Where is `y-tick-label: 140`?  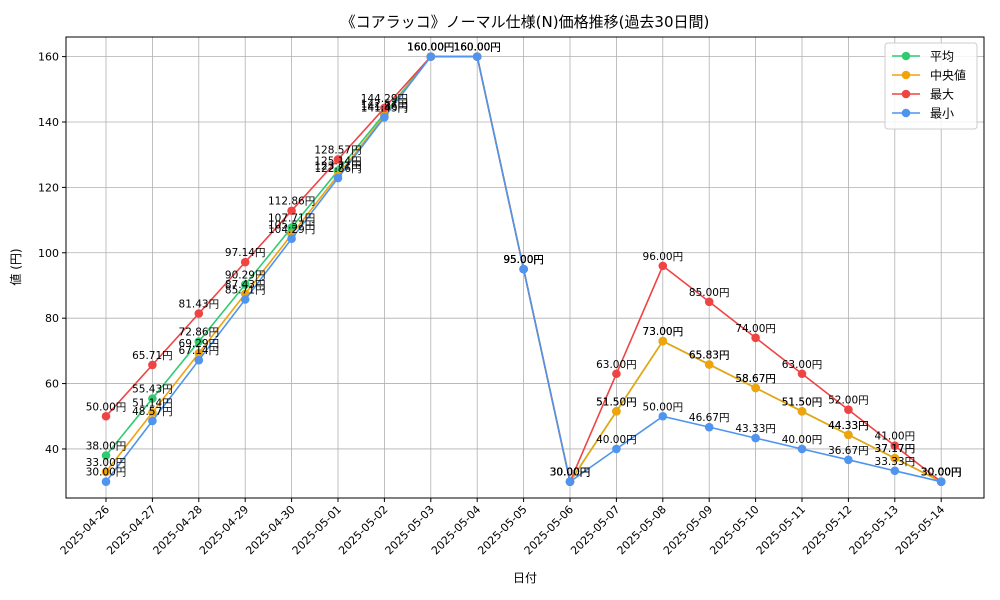
y-tick-label: 140 is located at coordinates (48, 122).